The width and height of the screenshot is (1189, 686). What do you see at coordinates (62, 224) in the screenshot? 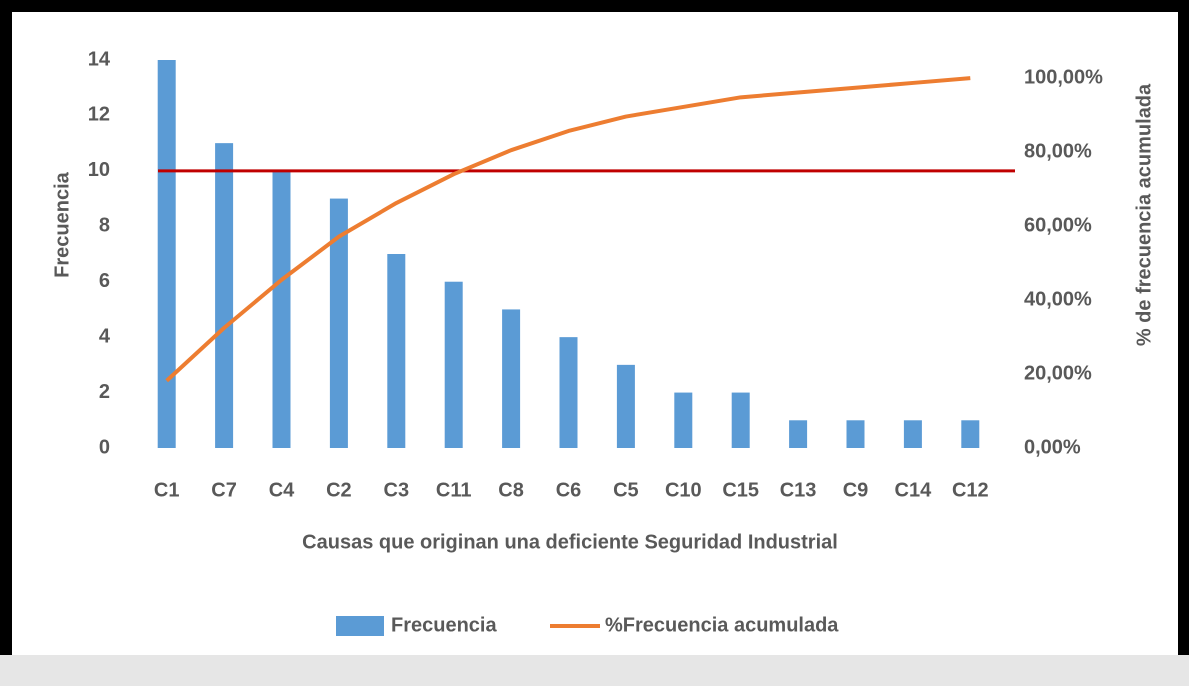
I see `y-axis-title: Frecuencia` at bounding box center [62, 224].